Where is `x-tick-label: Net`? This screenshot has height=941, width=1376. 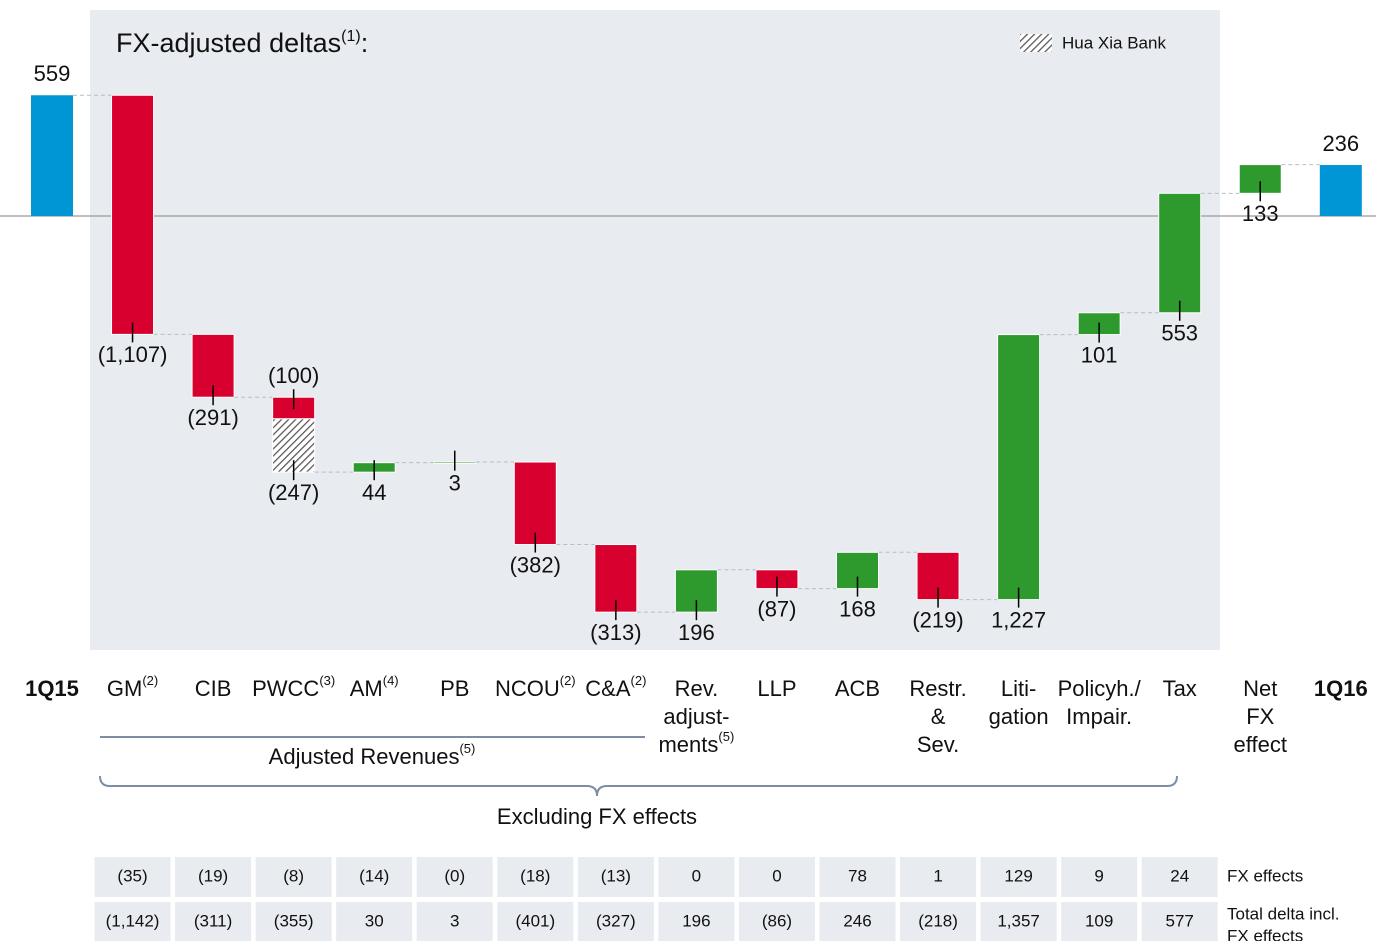 x-tick-label: Net is located at coordinates (1260, 688).